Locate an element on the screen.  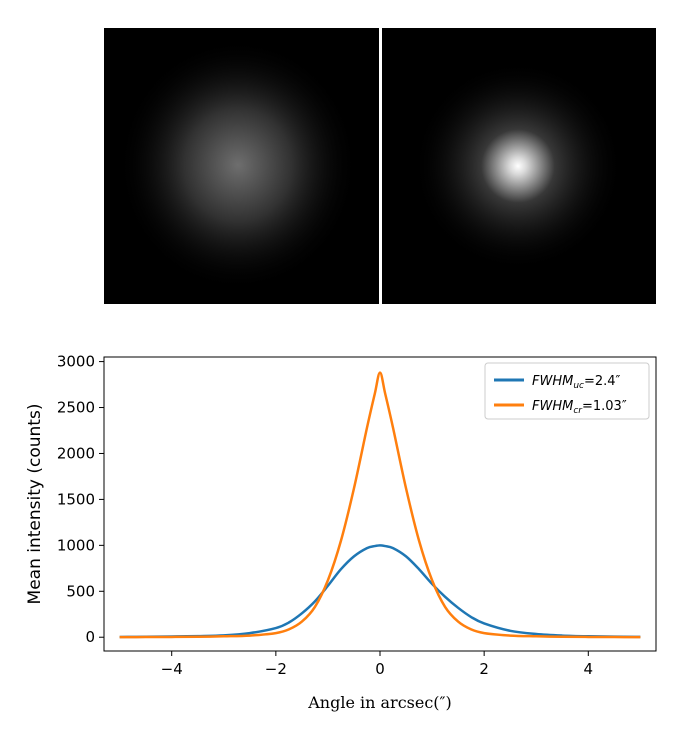
y-tick-label: 2000 is located at coordinates (76, 453).